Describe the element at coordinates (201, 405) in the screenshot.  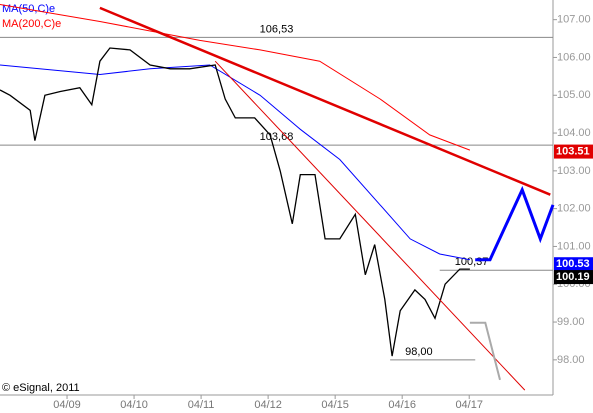
I see `x-tick-label: 04/11` at that location.